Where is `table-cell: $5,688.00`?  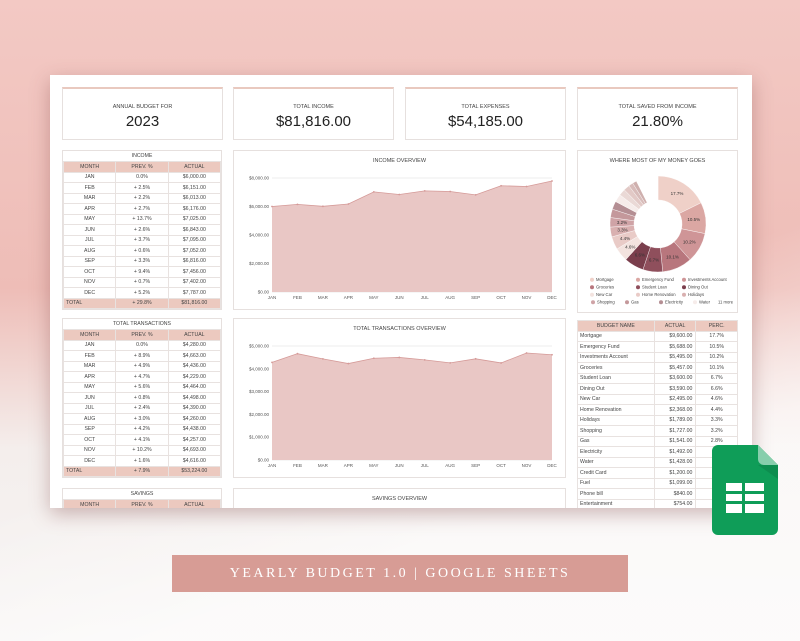
table-cell: $5,688.00 is located at coordinates (675, 347).